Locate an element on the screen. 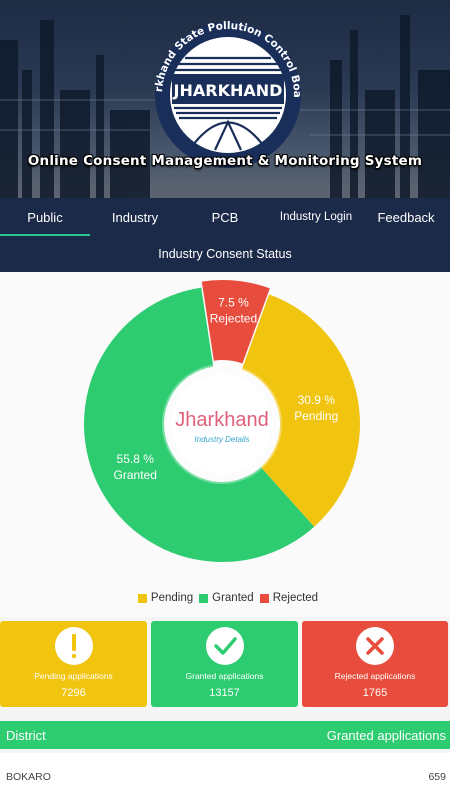 The width and height of the screenshot is (450, 800). district-table-header: District Granted applications is located at coordinates (225, 735).